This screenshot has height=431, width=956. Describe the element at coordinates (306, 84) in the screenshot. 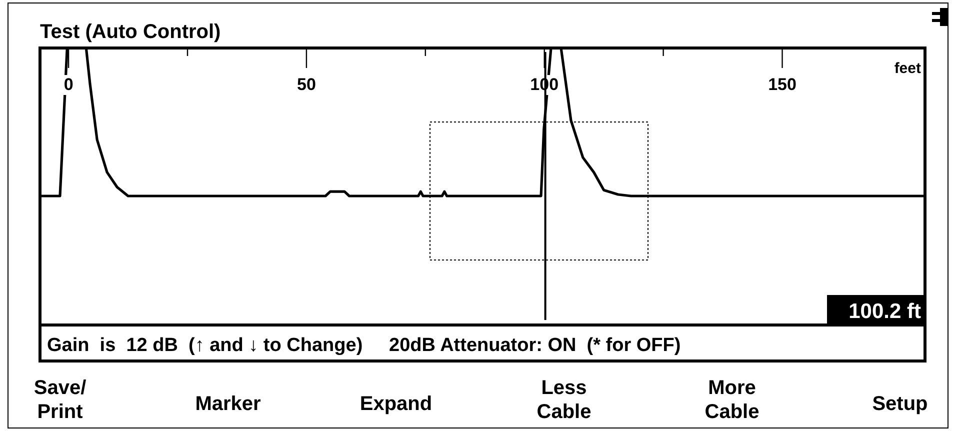

I see `x-tick-label: 50` at that location.